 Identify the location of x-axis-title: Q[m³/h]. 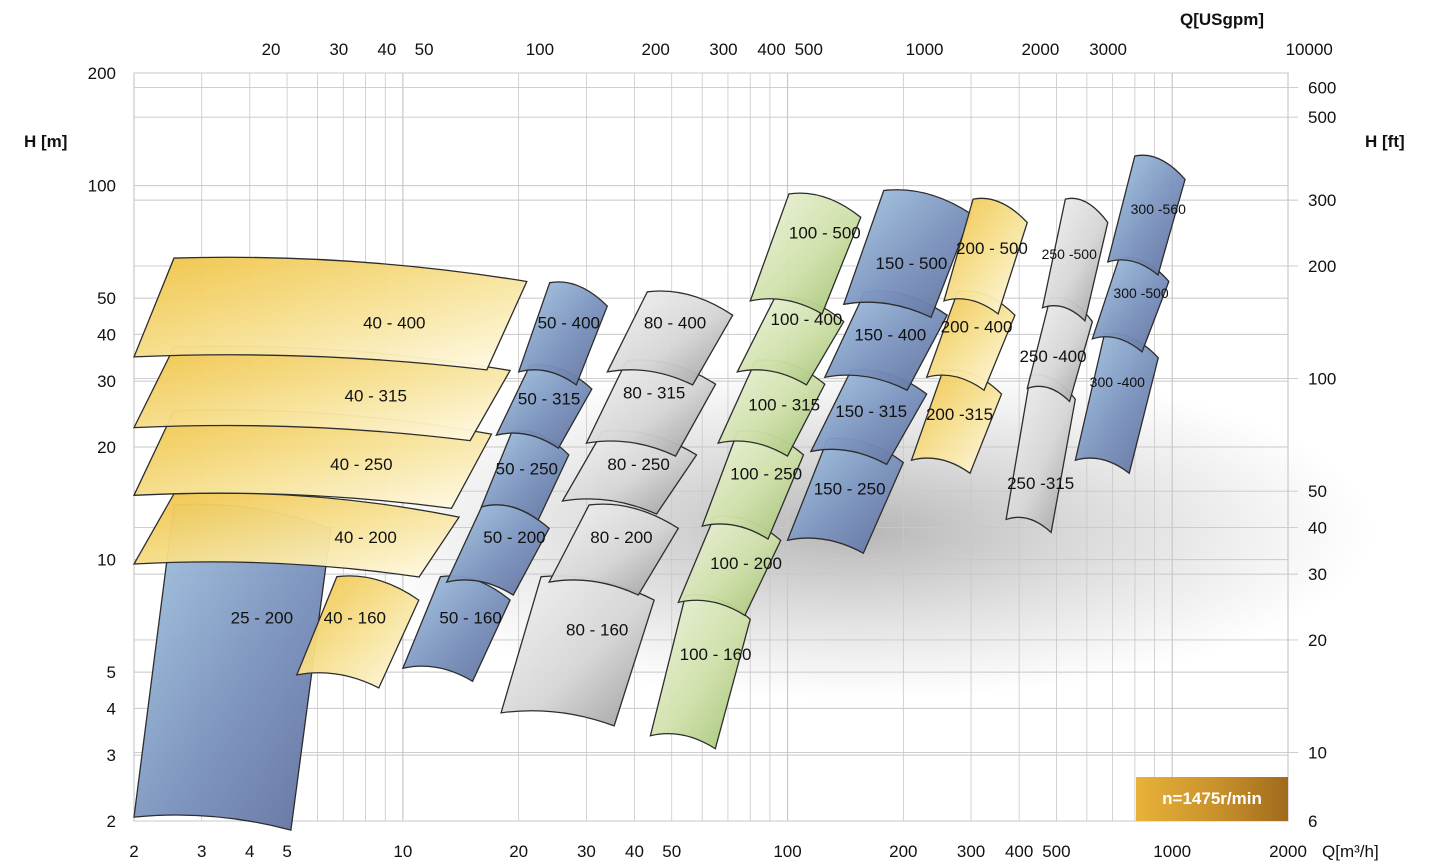
(1350, 852).